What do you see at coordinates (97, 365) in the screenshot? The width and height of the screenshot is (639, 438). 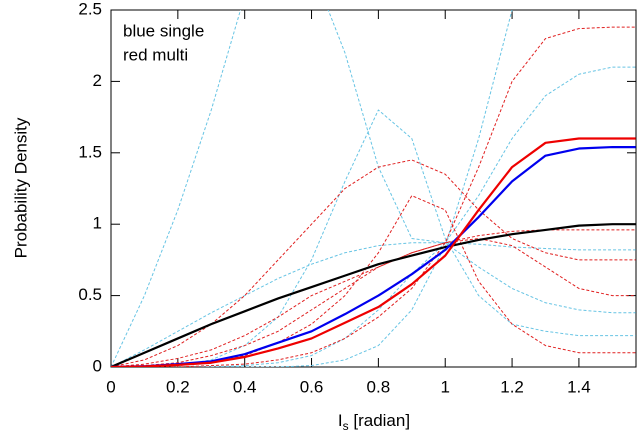 I see `y-tick-label: 0` at bounding box center [97, 365].